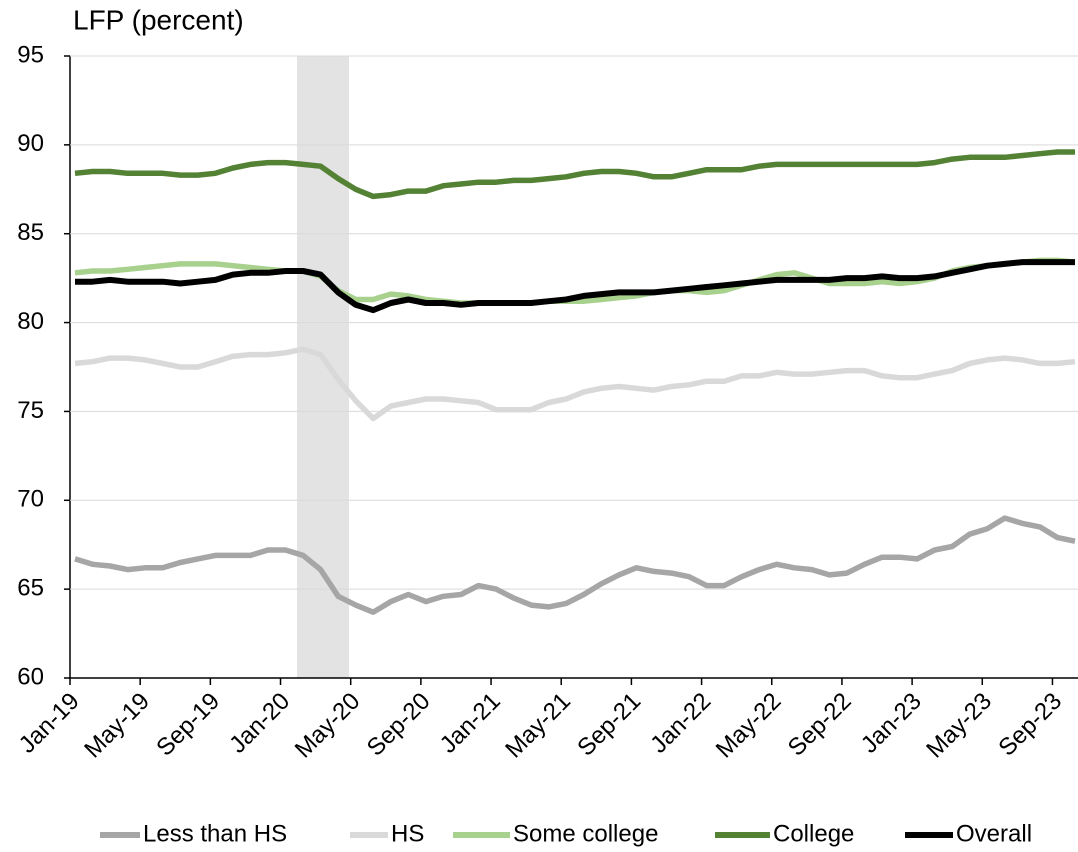  I want to click on x-tick-label: Sep-22, so click(820, 725).